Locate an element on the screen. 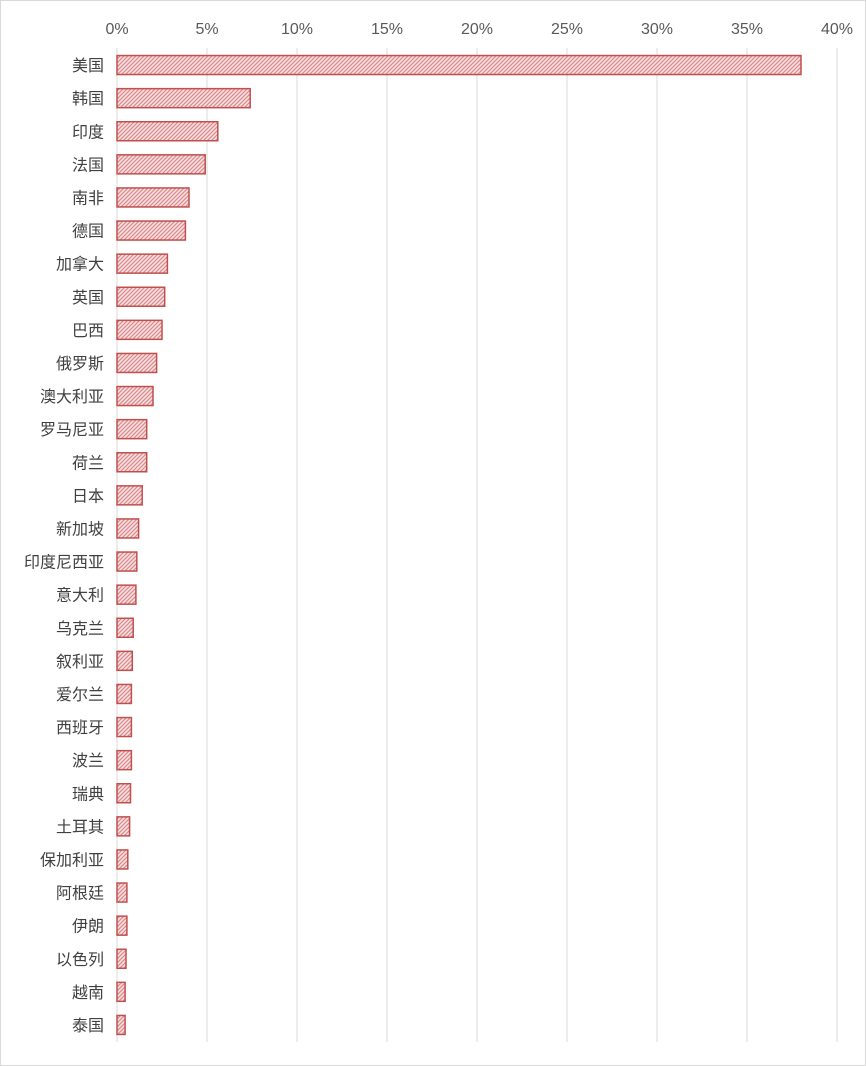  x-tick-label: 40% is located at coordinates (837, 29).